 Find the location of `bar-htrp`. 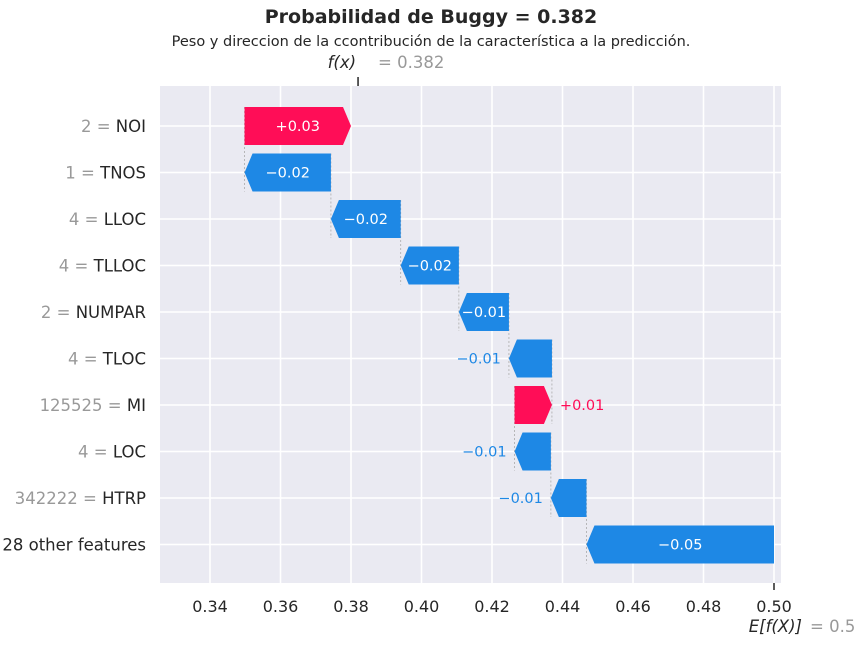

bar-htrp is located at coordinates (568, 498).